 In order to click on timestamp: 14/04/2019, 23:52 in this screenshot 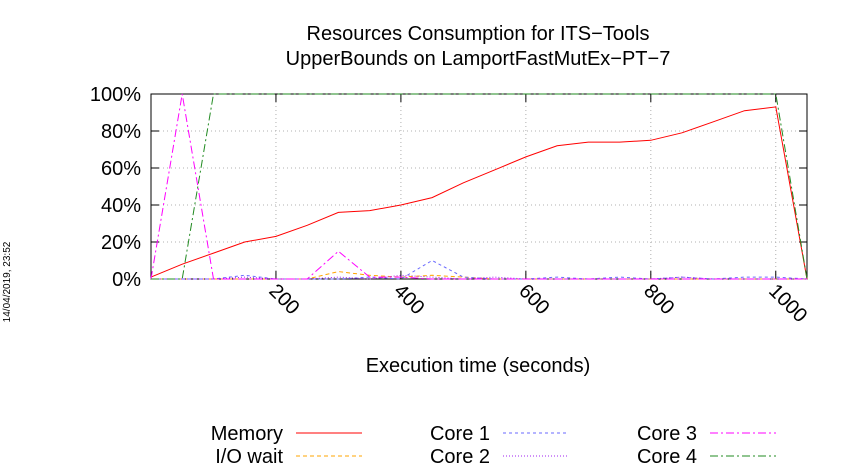, I will do `click(7, 281)`.